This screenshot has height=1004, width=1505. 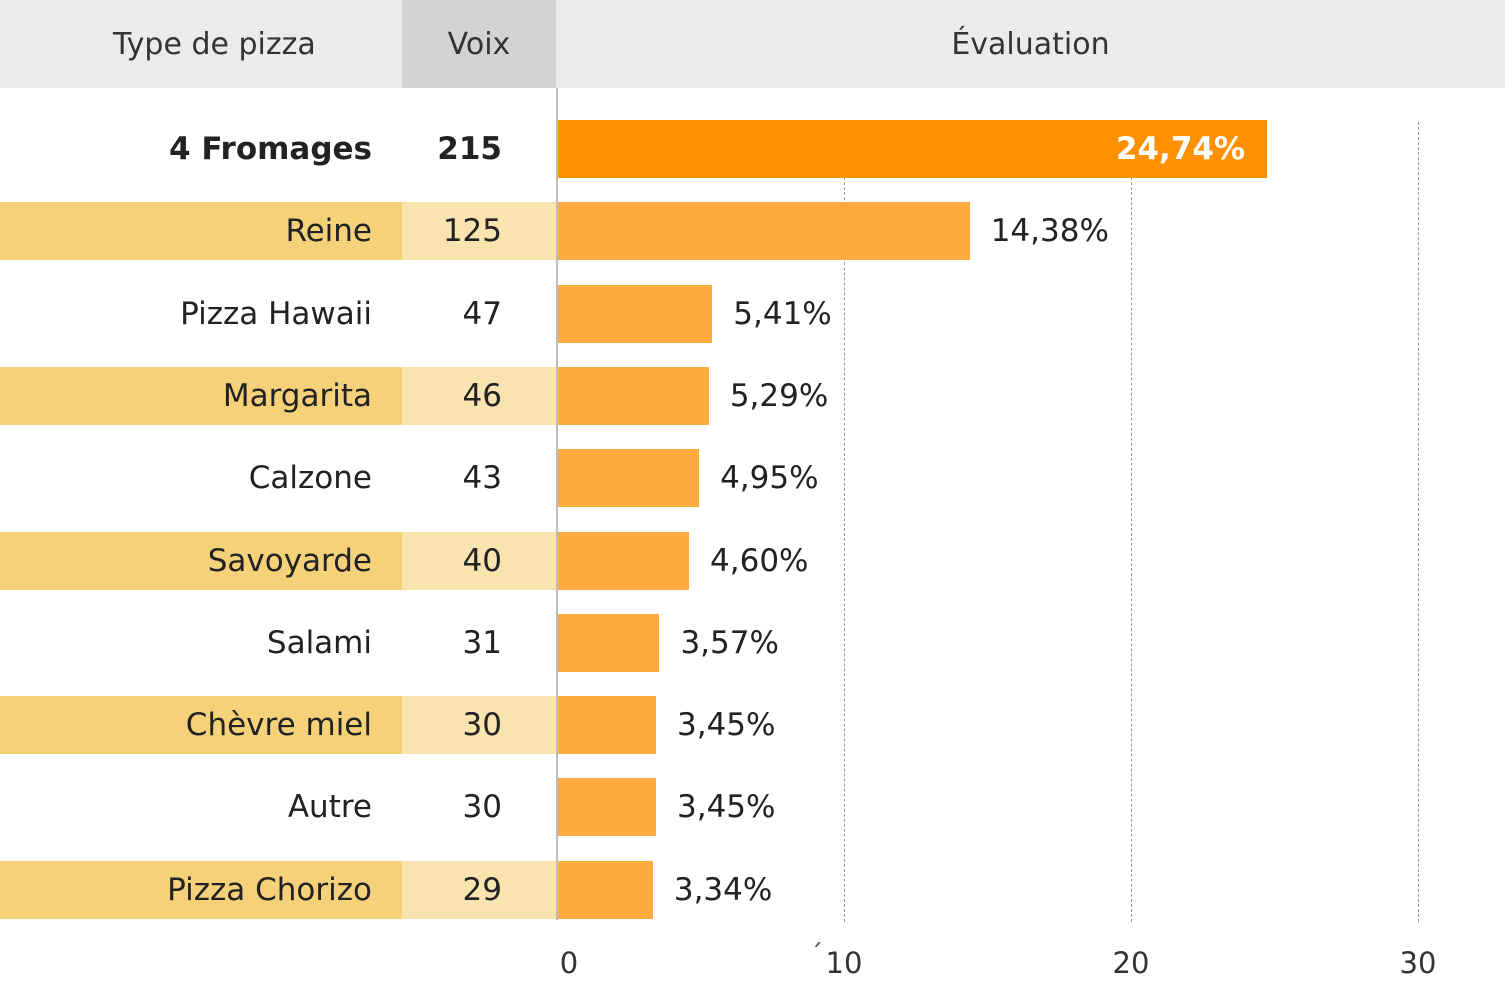 I want to click on stray-mark: ´, so click(x=816, y=955).